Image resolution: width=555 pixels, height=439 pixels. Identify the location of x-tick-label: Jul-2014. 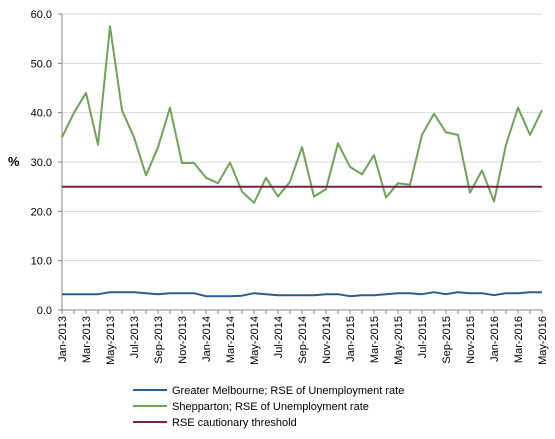
(279, 337).